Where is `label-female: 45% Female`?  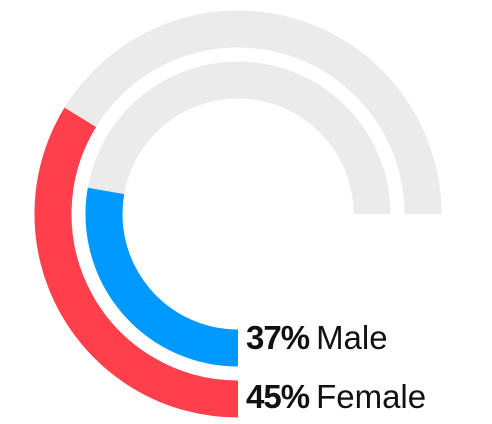 label-female: 45% Female is located at coordinates (336, 396).